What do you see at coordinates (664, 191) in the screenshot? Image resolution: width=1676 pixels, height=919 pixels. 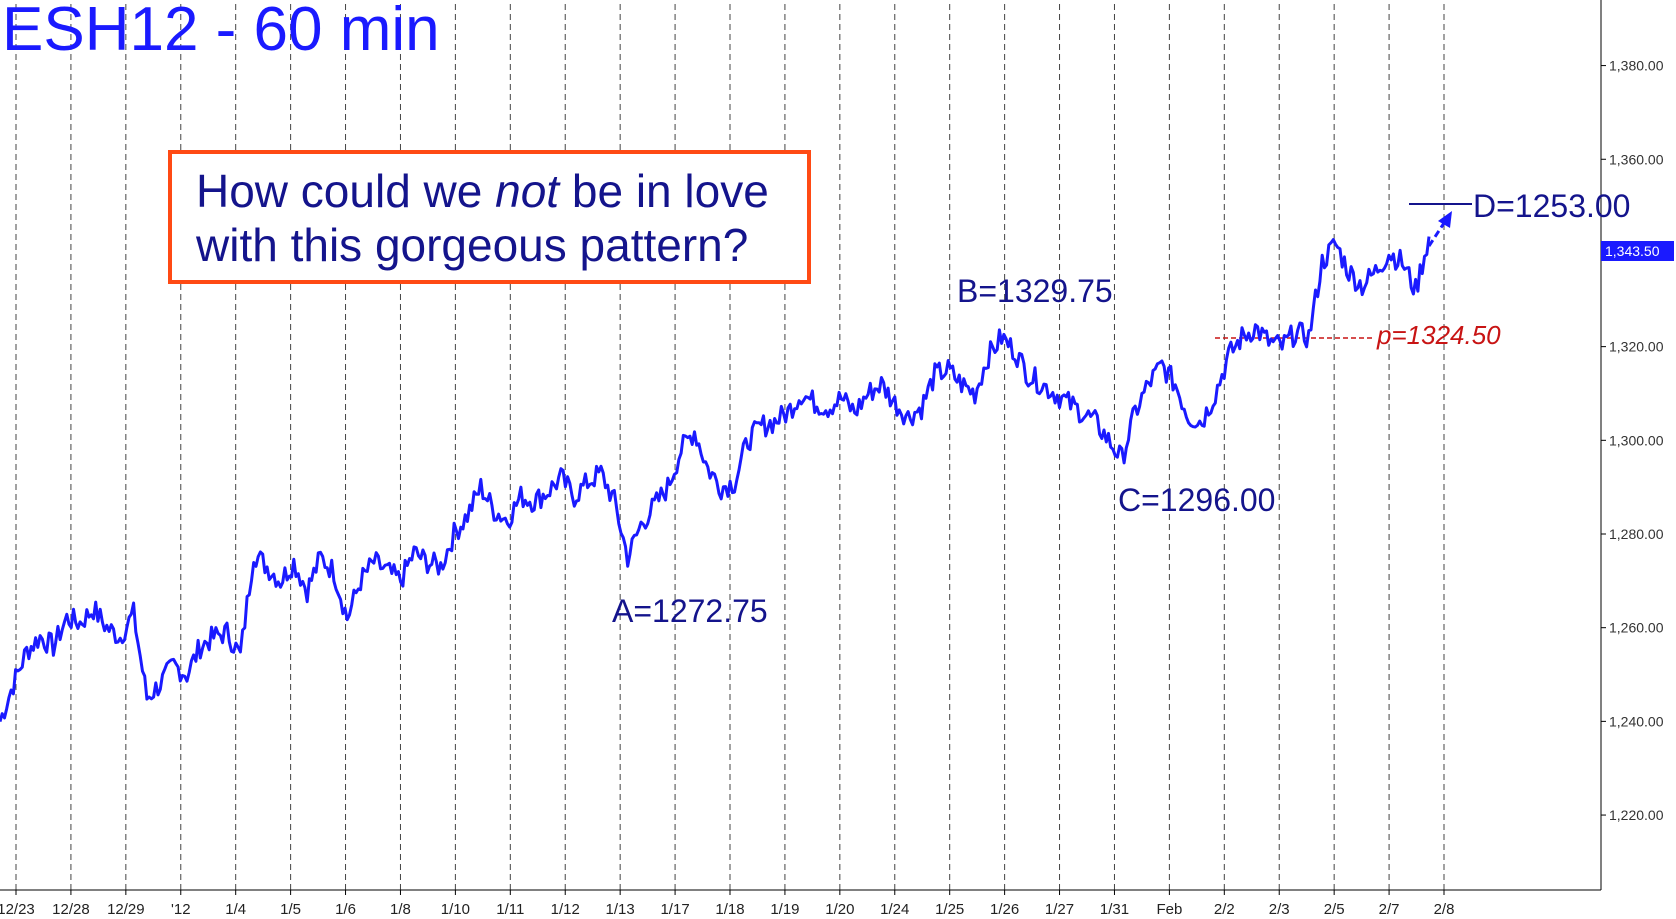 I see `callout-line1-post: be in love` at bounding box center [664, 191].